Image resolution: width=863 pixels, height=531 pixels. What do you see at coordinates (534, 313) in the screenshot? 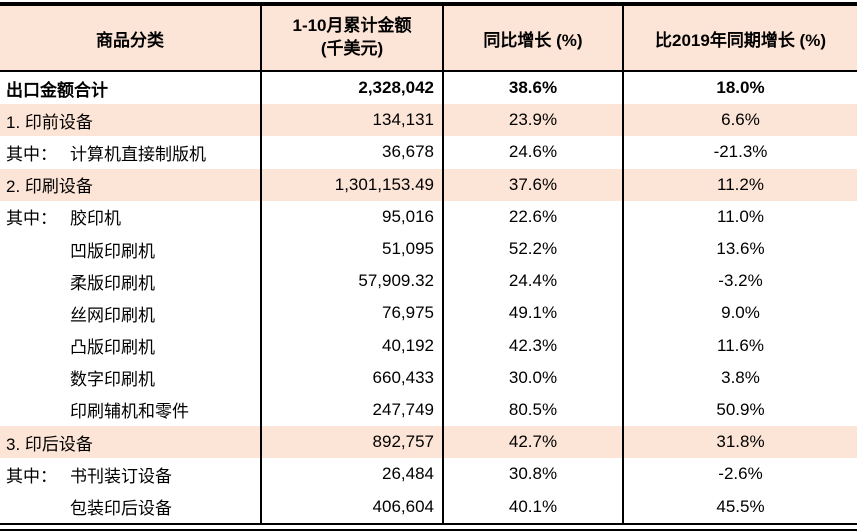
I see `row-yoy: 49.1%` at bounding box center [534, 313].